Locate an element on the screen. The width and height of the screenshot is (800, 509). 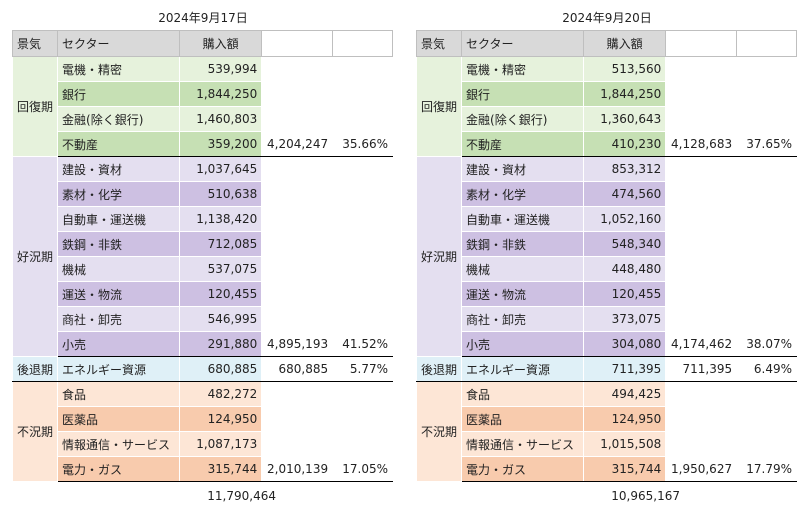
sector-amount: 1,138,420 is located at coordinates (220, 219).